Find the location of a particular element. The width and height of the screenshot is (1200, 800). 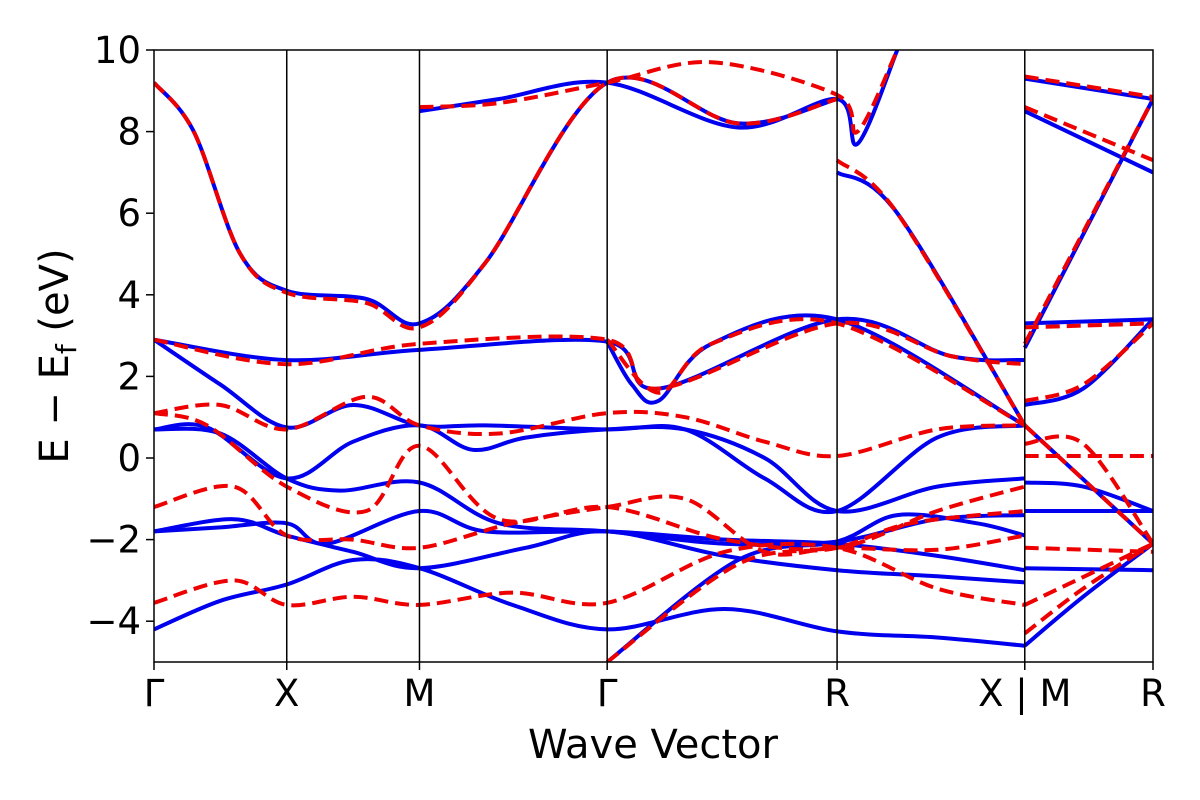

x-axis-title: Wave Vector is located at coordinates (653, 745).